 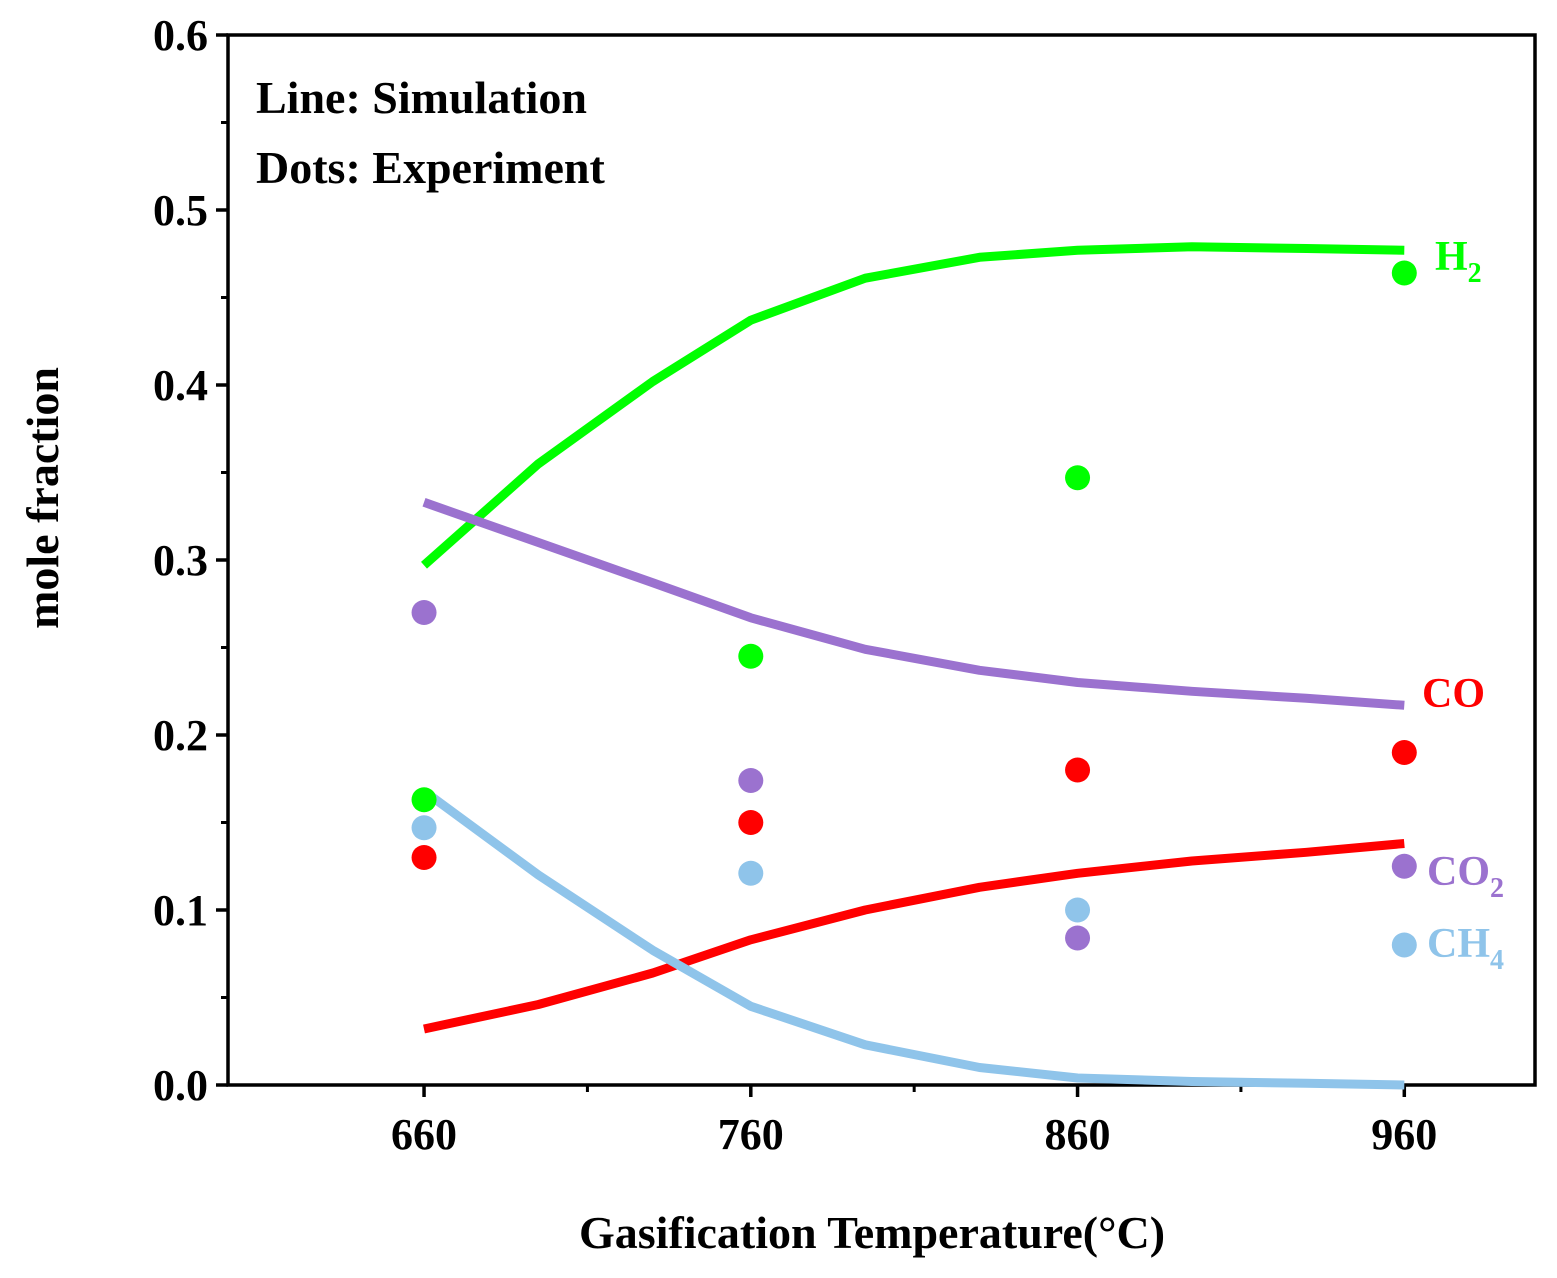 I want to click on series-label-co: CO, so click(x=1453, y=694).